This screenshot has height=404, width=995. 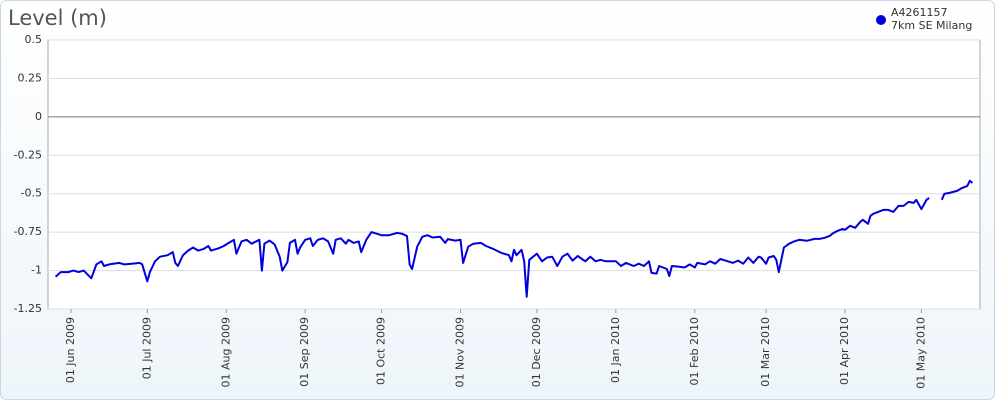 I want to click on y-tick-label: 0.25, so click(x=30, y=77).